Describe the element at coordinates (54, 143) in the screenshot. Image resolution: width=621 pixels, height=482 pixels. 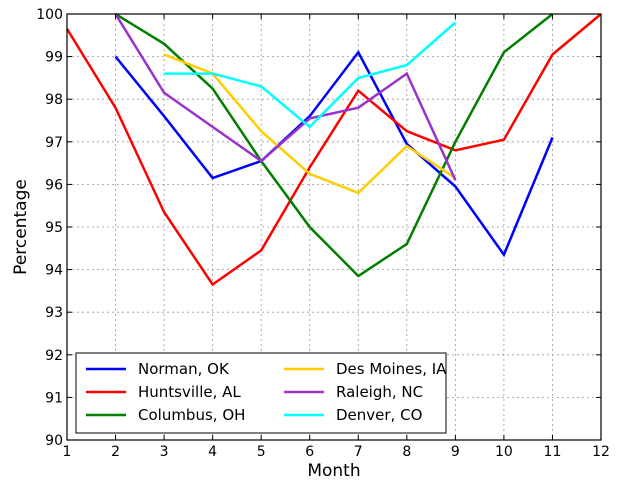
I see `y-tick-label: 97` at that location.